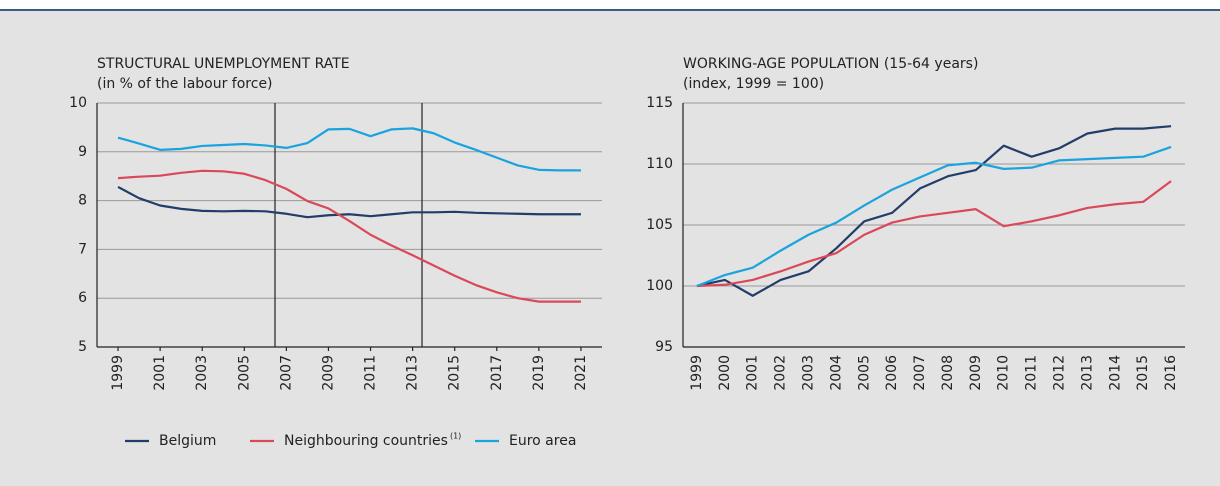 The height and width of the screenshot is (486, 1220). What do you see at coordinates (497, 373) in the screenshot?
I see `x-tick-label: 2017` at bounding box center [497, 373].